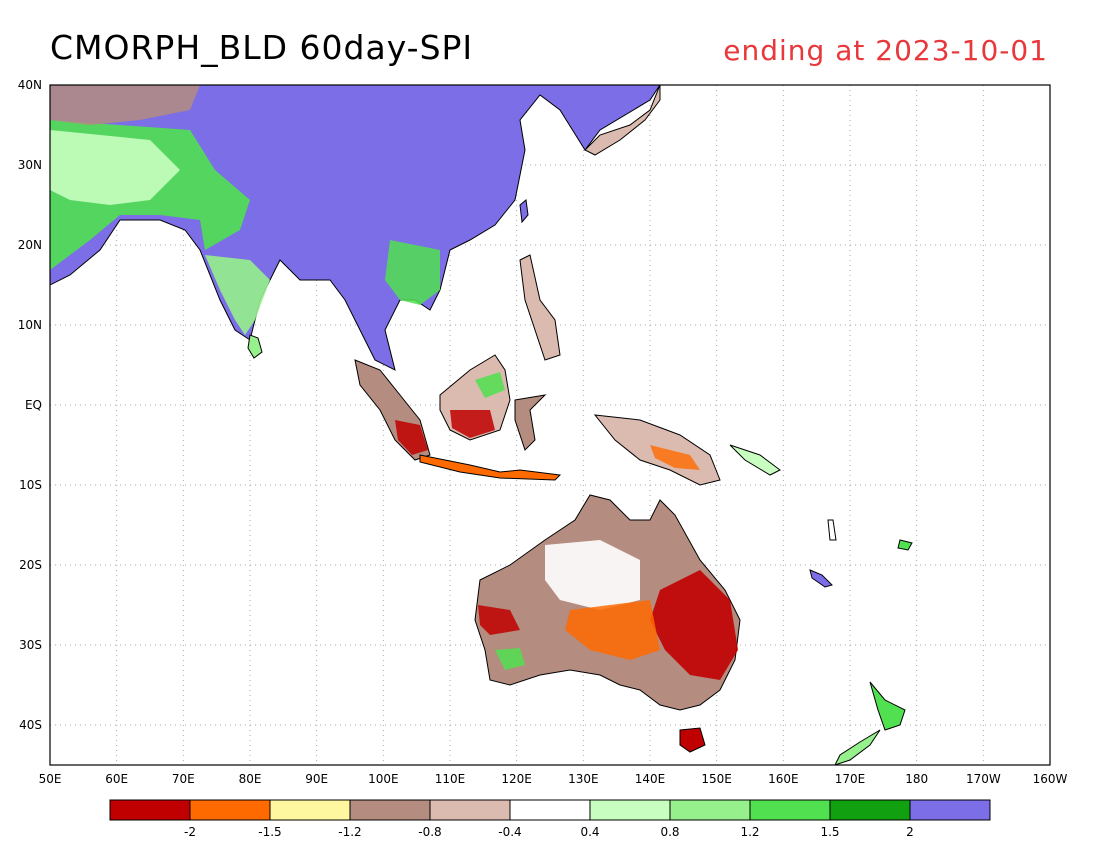 This screenshot has height=850, width=1100. Describe the element at coordinates (490, 385) in the screenshot. I see `borneo-wet` at that location.